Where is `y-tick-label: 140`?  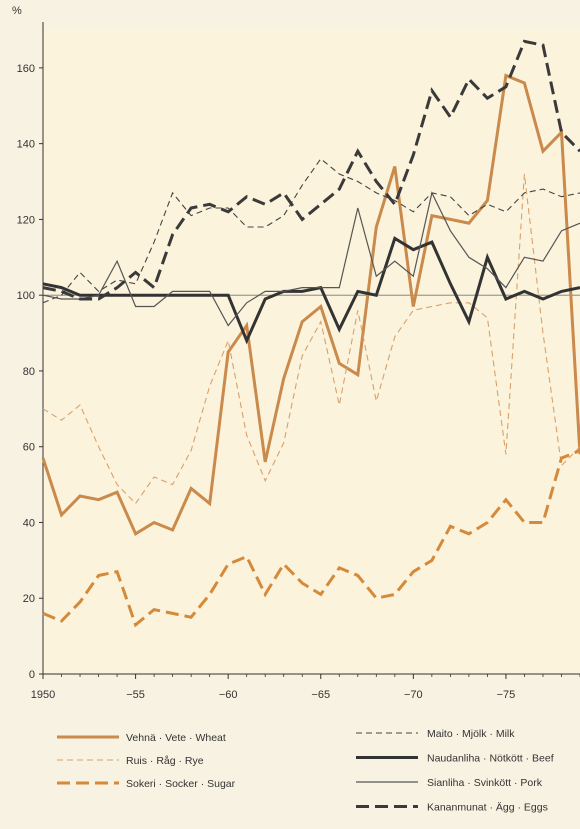 y-tick-label: 140 is located at coordinates (26, 145).